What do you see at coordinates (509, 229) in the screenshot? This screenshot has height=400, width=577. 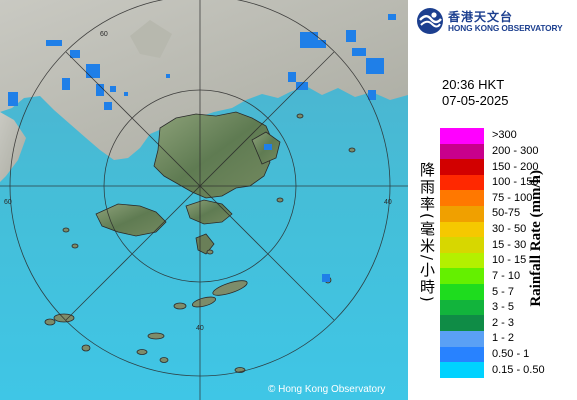 I see `legend-label: 30 - 50` at bounding box center [509, 229].